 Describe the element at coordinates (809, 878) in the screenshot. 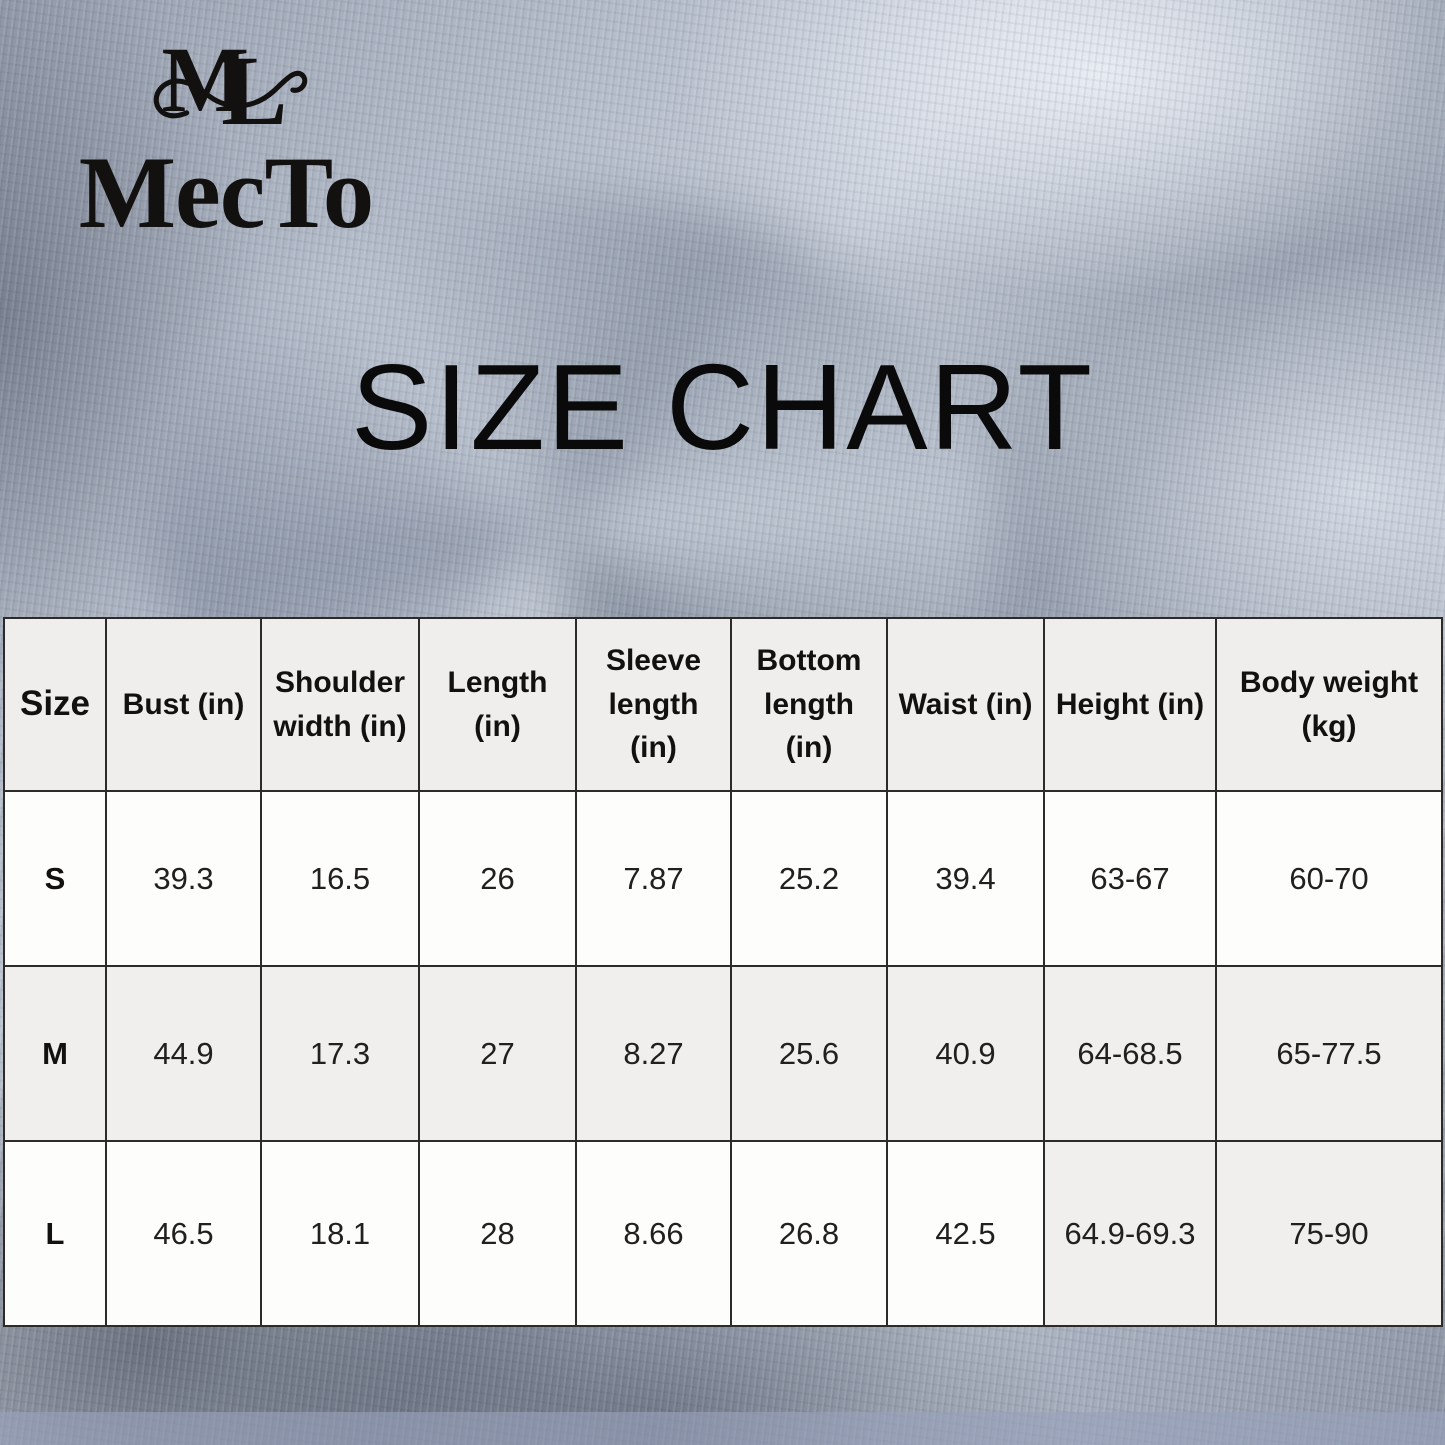

I see `table-cell: 25.2` at that location.